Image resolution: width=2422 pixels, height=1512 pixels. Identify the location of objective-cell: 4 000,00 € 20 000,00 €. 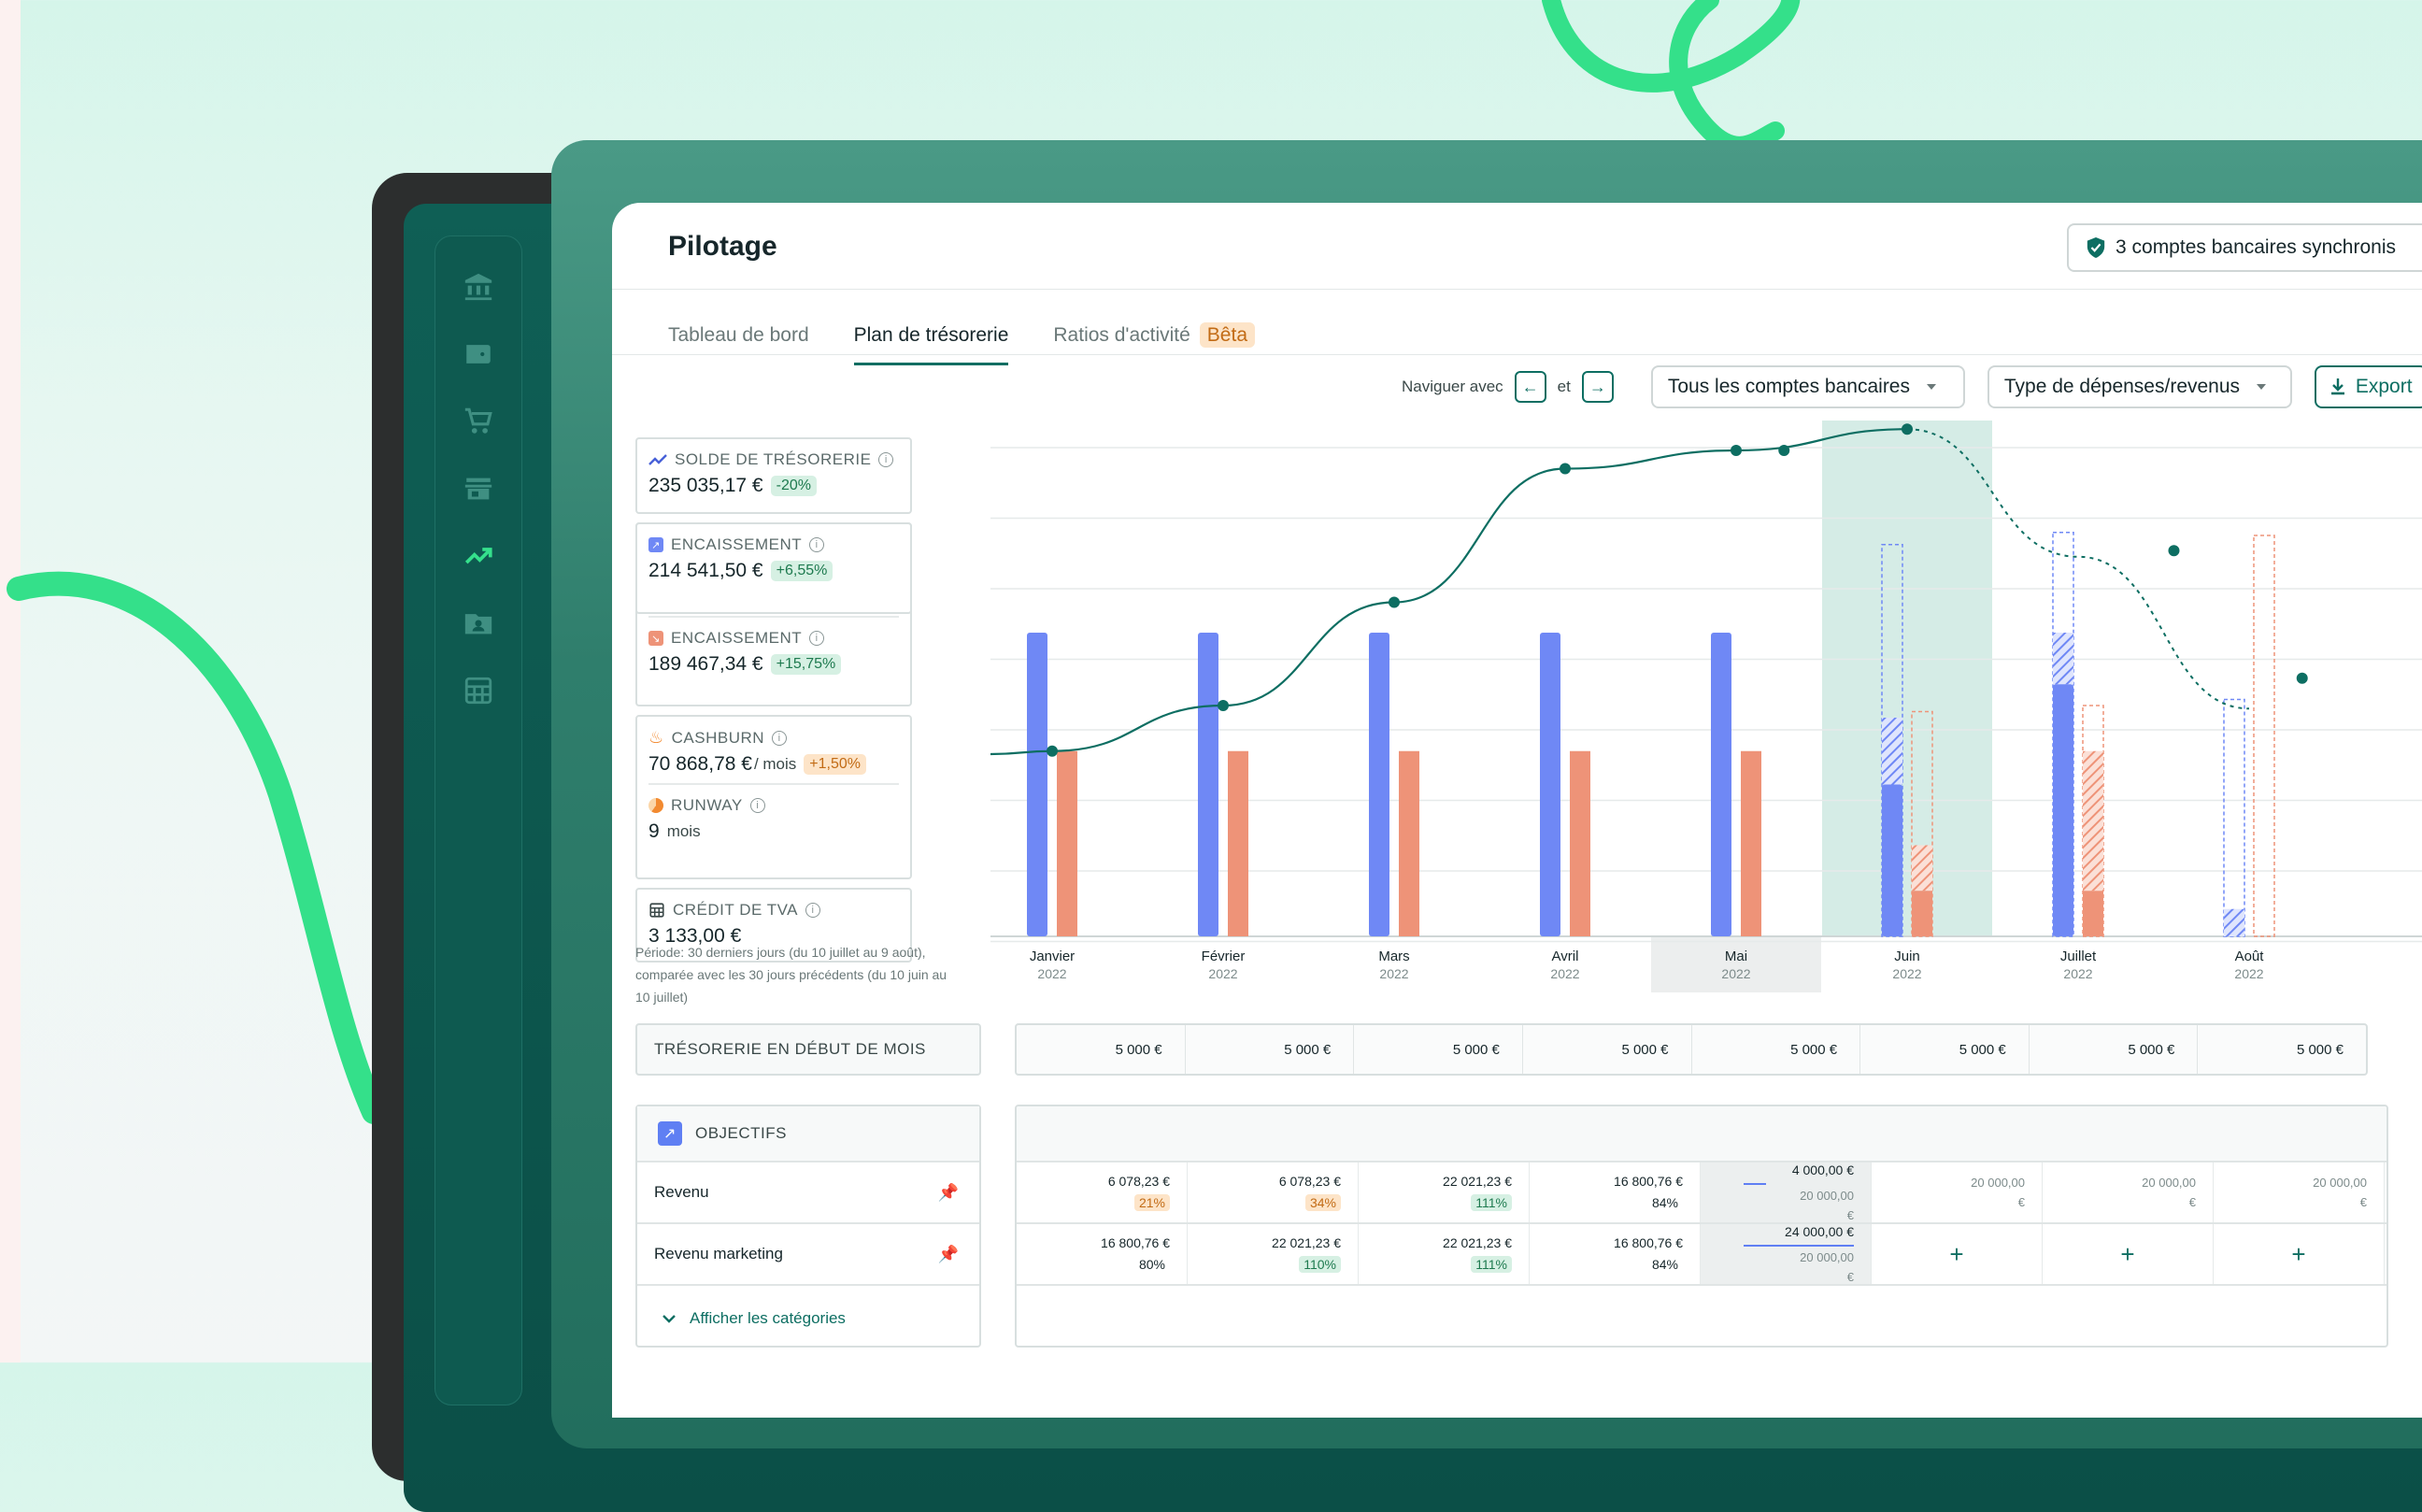
(1787, 1192).